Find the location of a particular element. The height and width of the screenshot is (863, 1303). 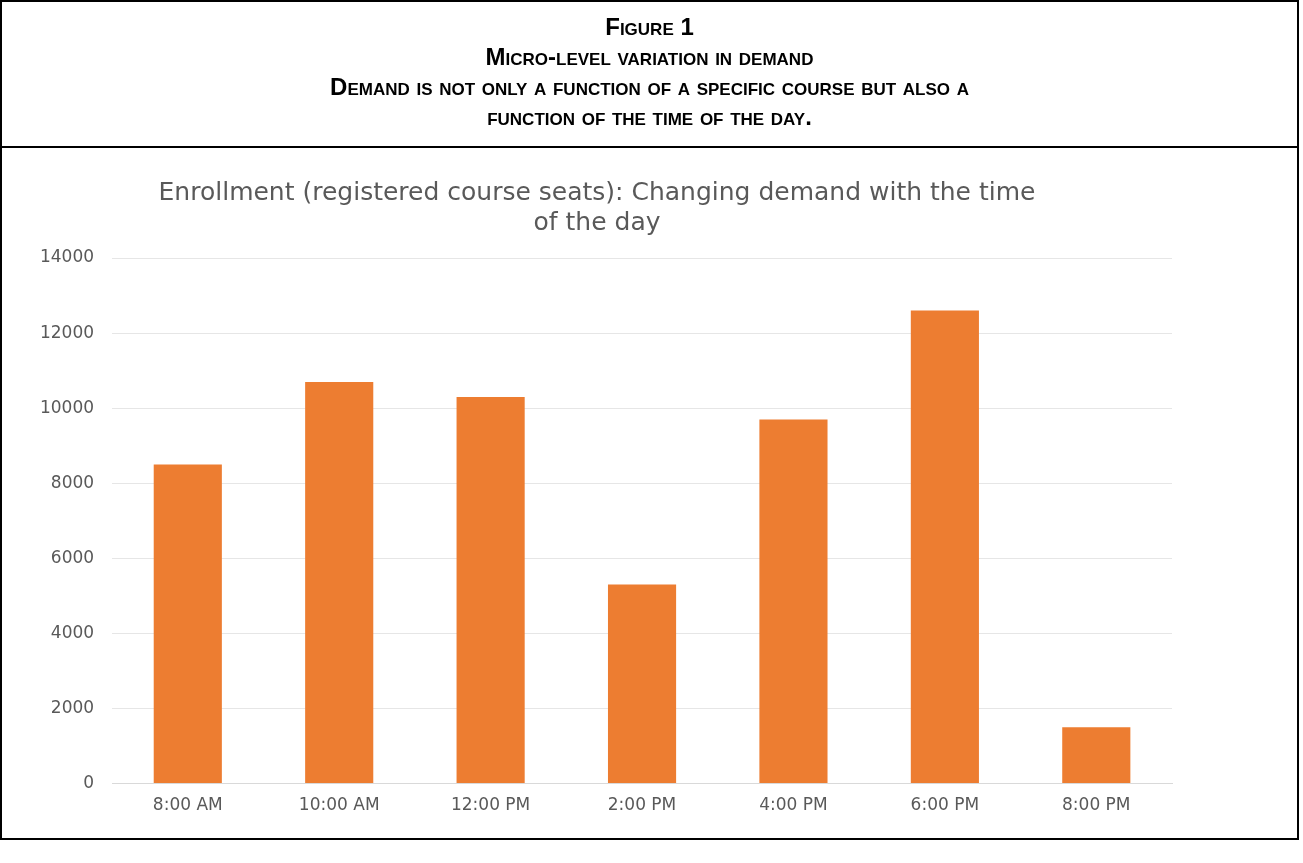

y-tick-label: 4000 is located at coordinates (72, 631).